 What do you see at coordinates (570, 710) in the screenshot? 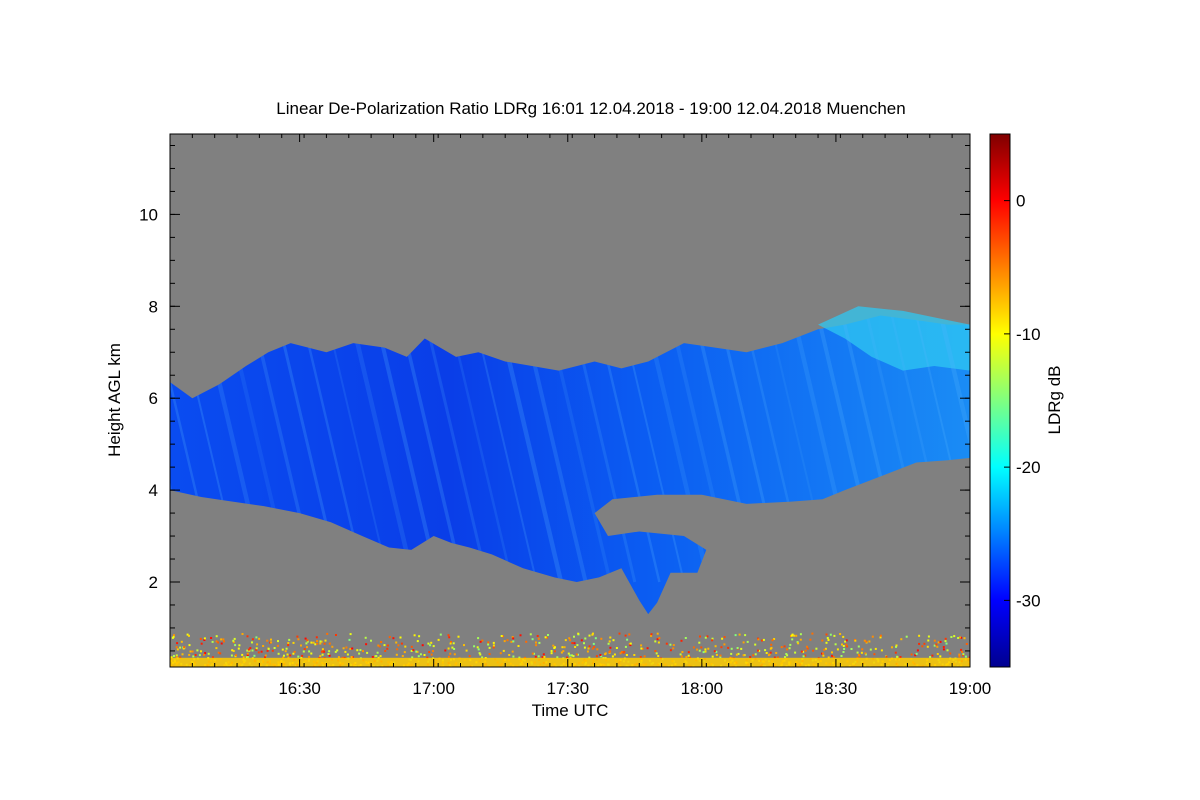
I see `x-axis-label: Time UTC` at bounding box center [570, 710].